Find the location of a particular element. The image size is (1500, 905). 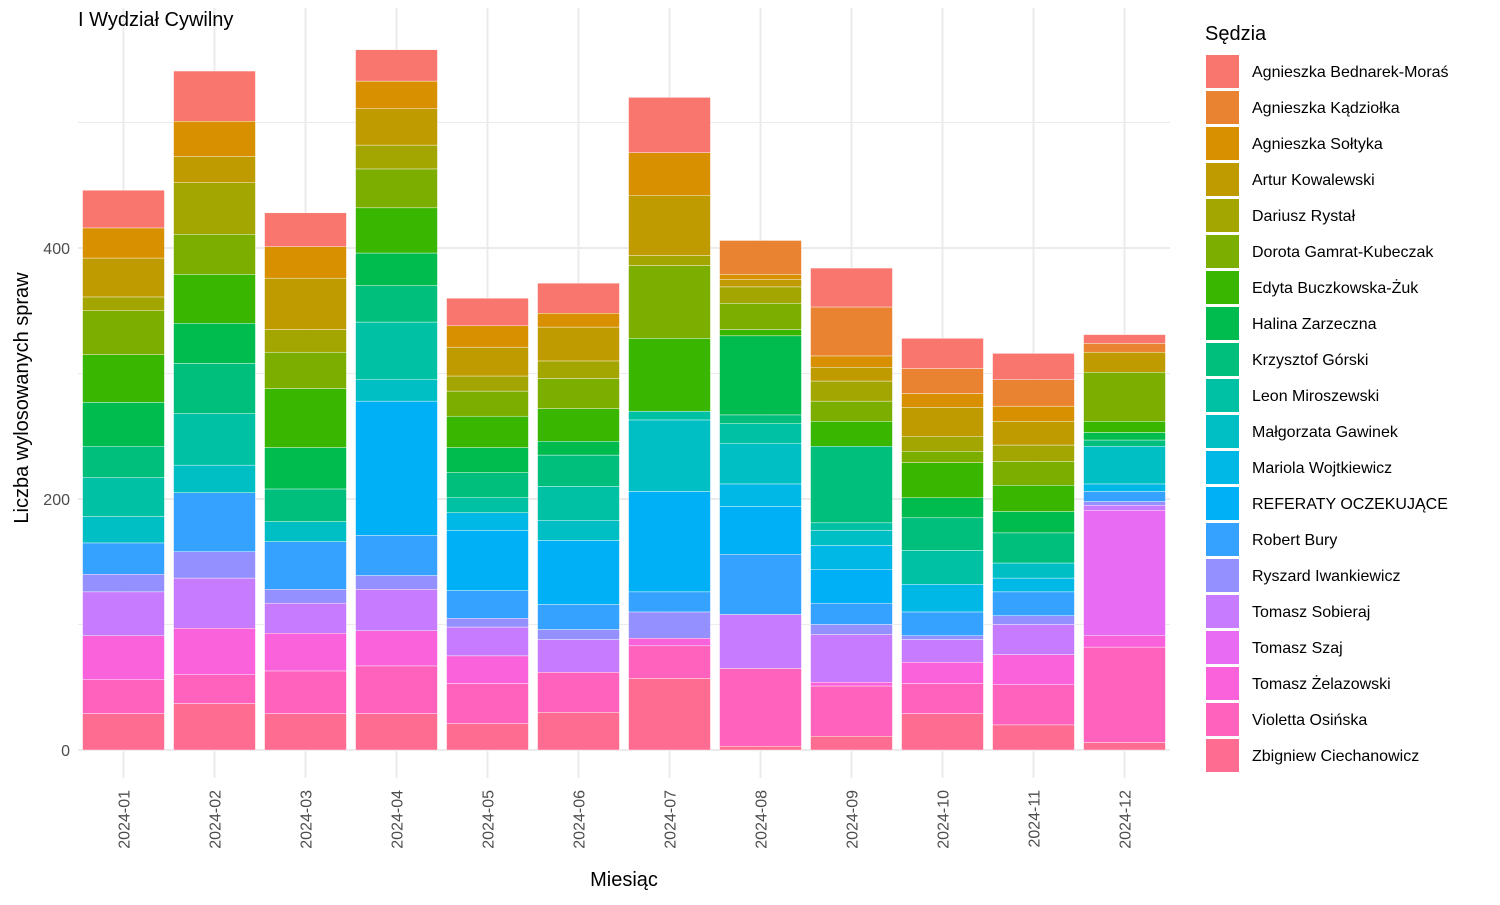

legend-item: Edyta Buczkowska-Żuk is located at coordinates (1312, 287).